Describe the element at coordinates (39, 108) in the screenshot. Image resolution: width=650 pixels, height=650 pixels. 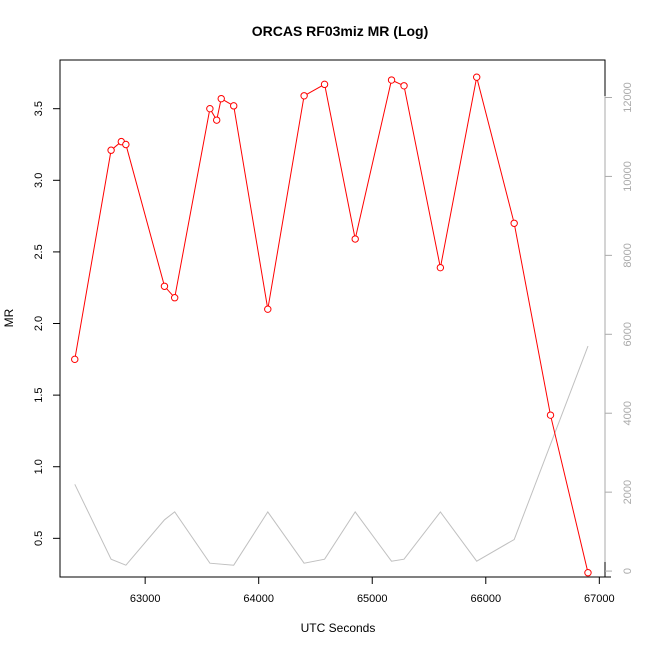
I see `y-tick-label: 3.5` at that location.